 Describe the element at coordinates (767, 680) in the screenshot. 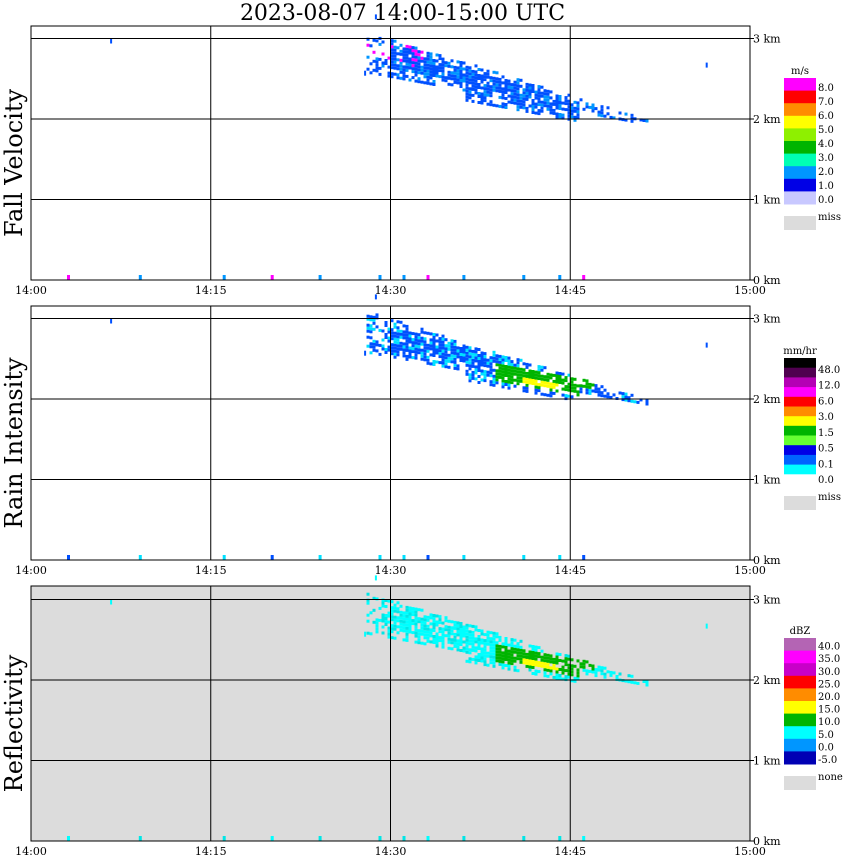

I see `y-tick-label: 2 km` at that location.